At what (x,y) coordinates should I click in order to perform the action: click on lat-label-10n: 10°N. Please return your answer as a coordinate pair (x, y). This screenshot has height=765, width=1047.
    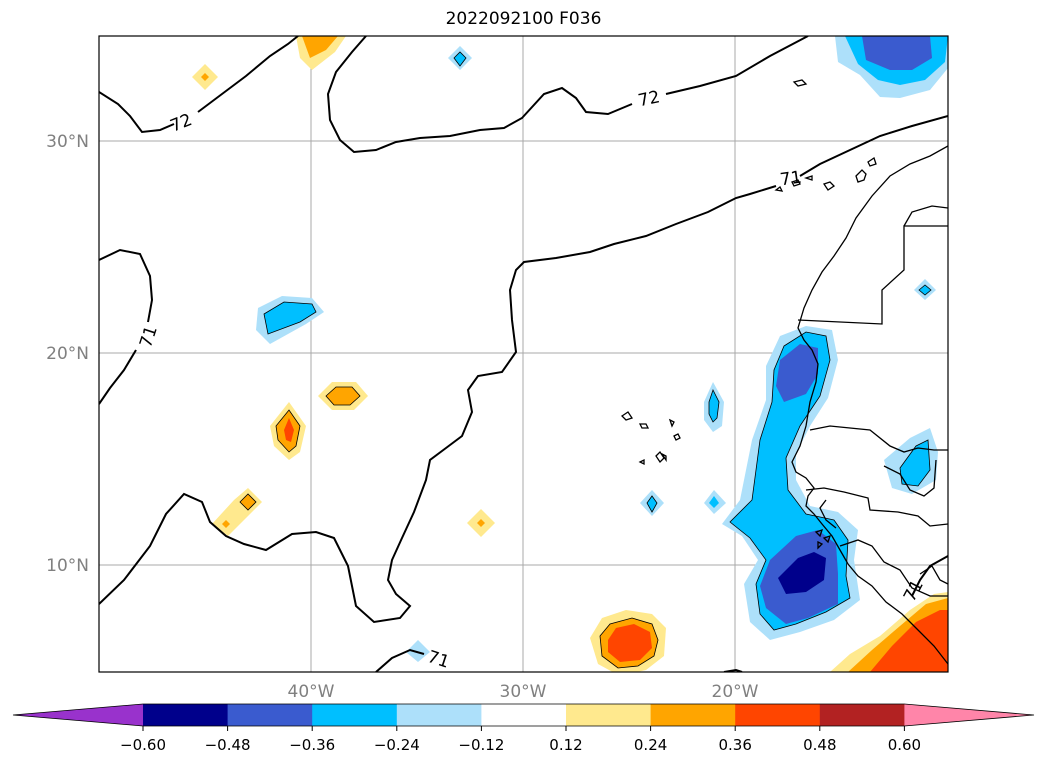
    Looking at the image, I should click on (67, 566).